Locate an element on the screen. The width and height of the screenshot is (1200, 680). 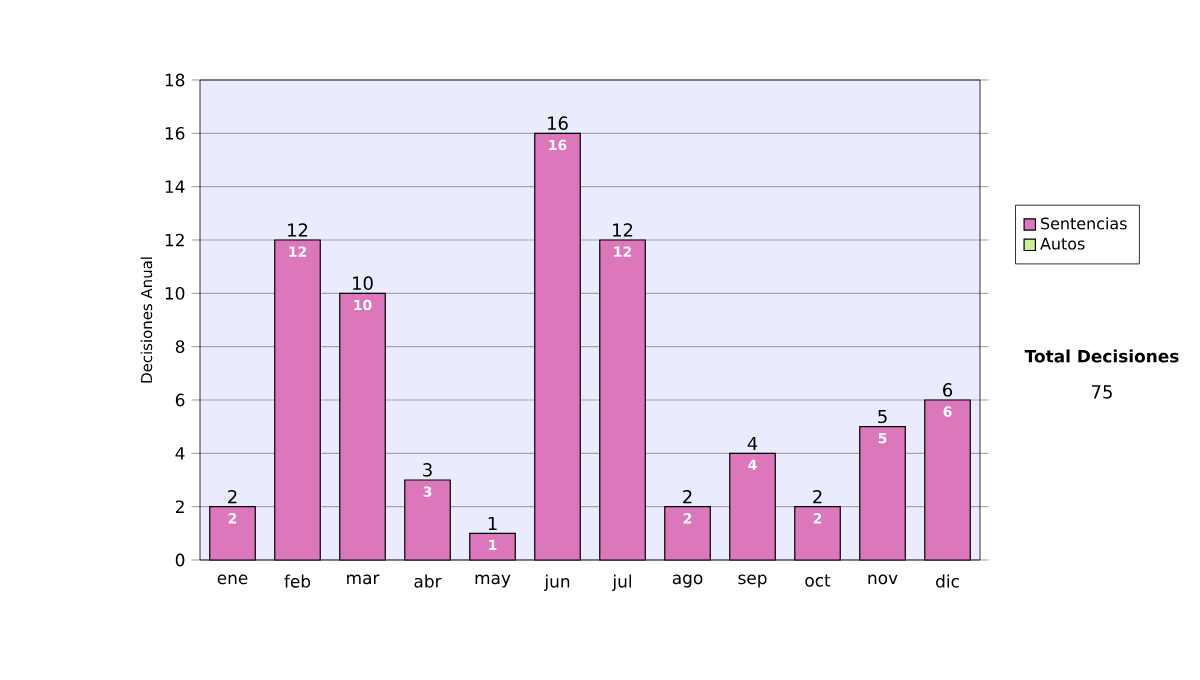
x-tick-label: may is located at coordinates (493, 581).